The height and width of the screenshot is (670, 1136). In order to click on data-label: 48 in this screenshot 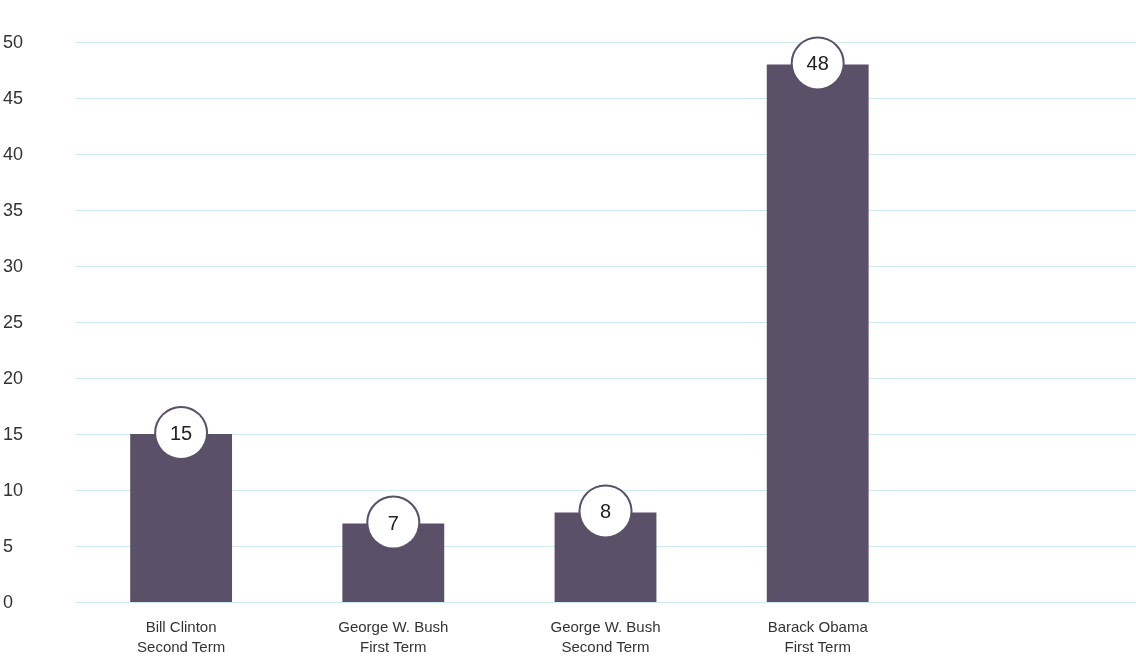, I will do `click(817, 63)`.